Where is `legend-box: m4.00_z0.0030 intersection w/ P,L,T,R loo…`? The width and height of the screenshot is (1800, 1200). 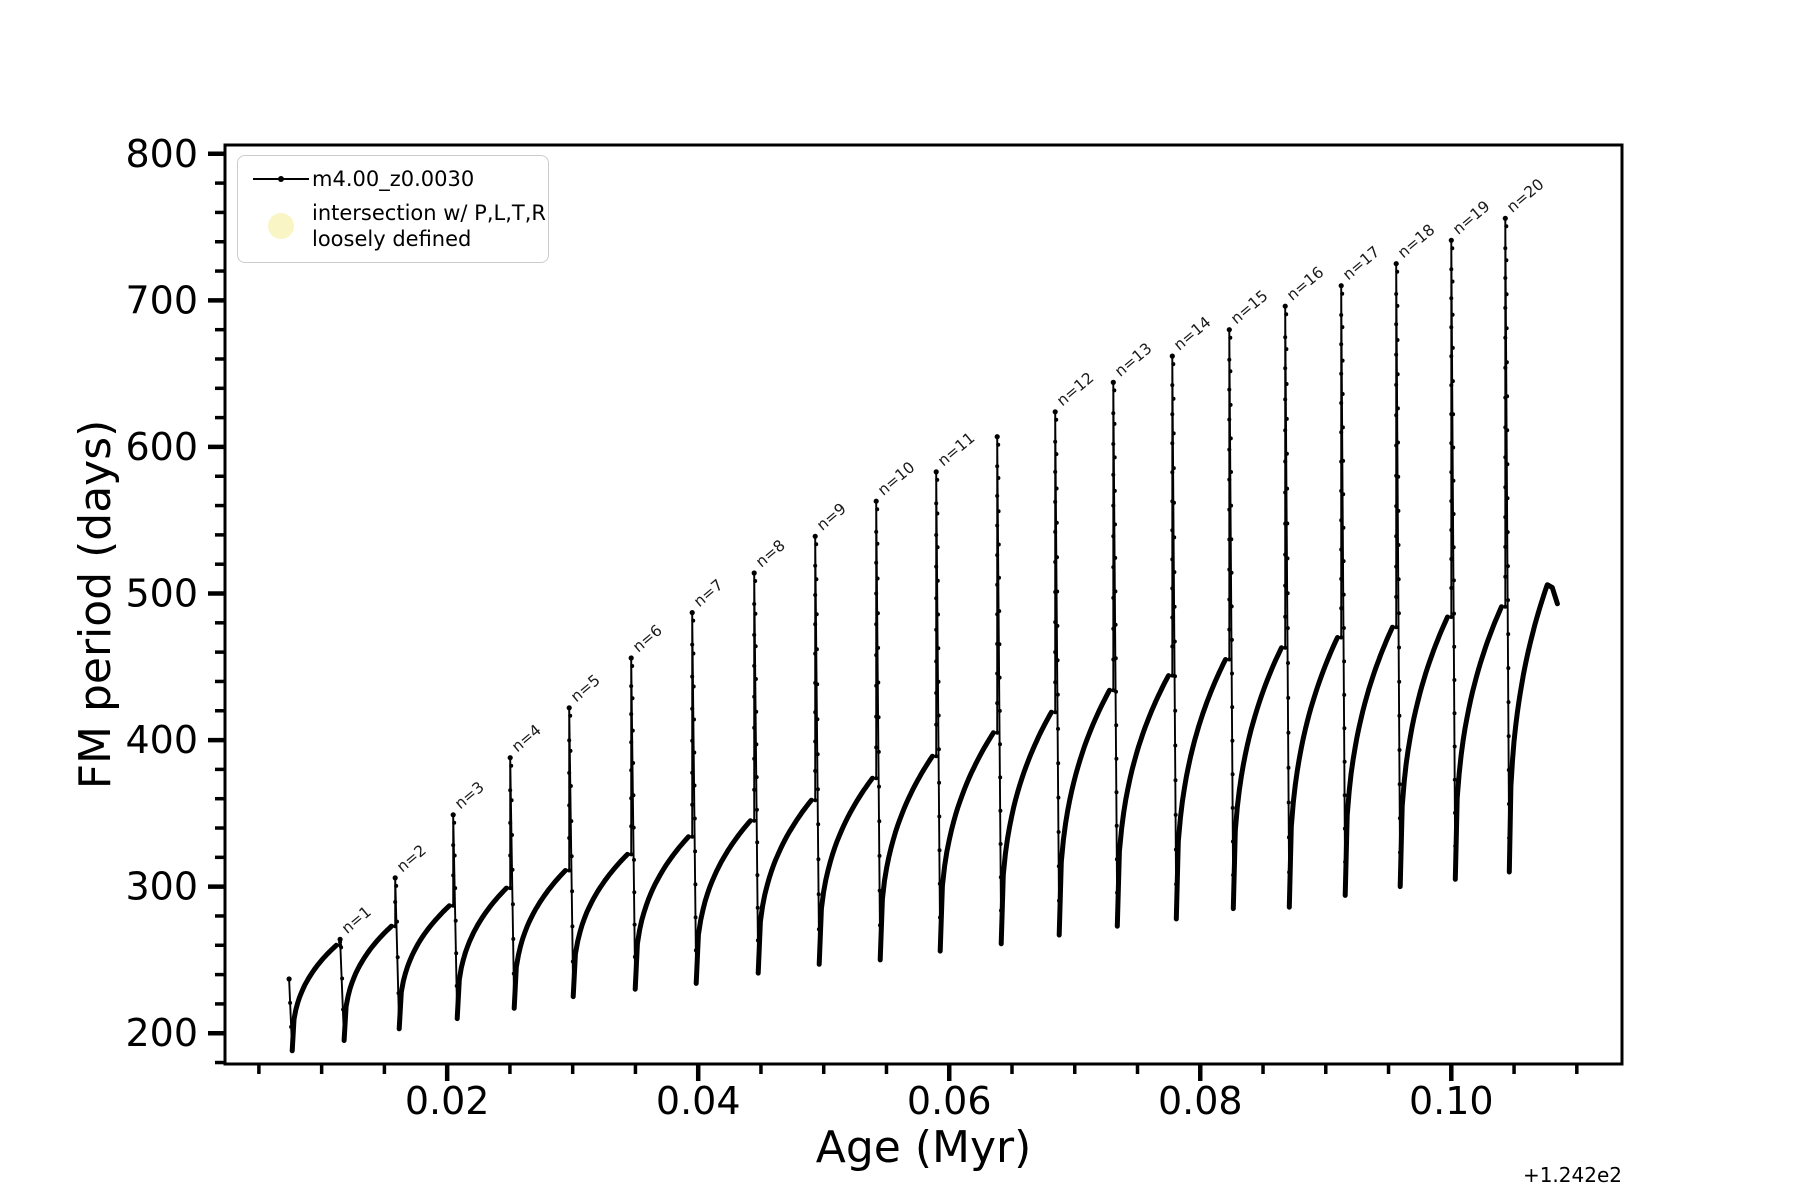 legend-box: m4.00_z0.0030 intersection w/ P,L,T,R loo… is located at coordinates (393, 209).